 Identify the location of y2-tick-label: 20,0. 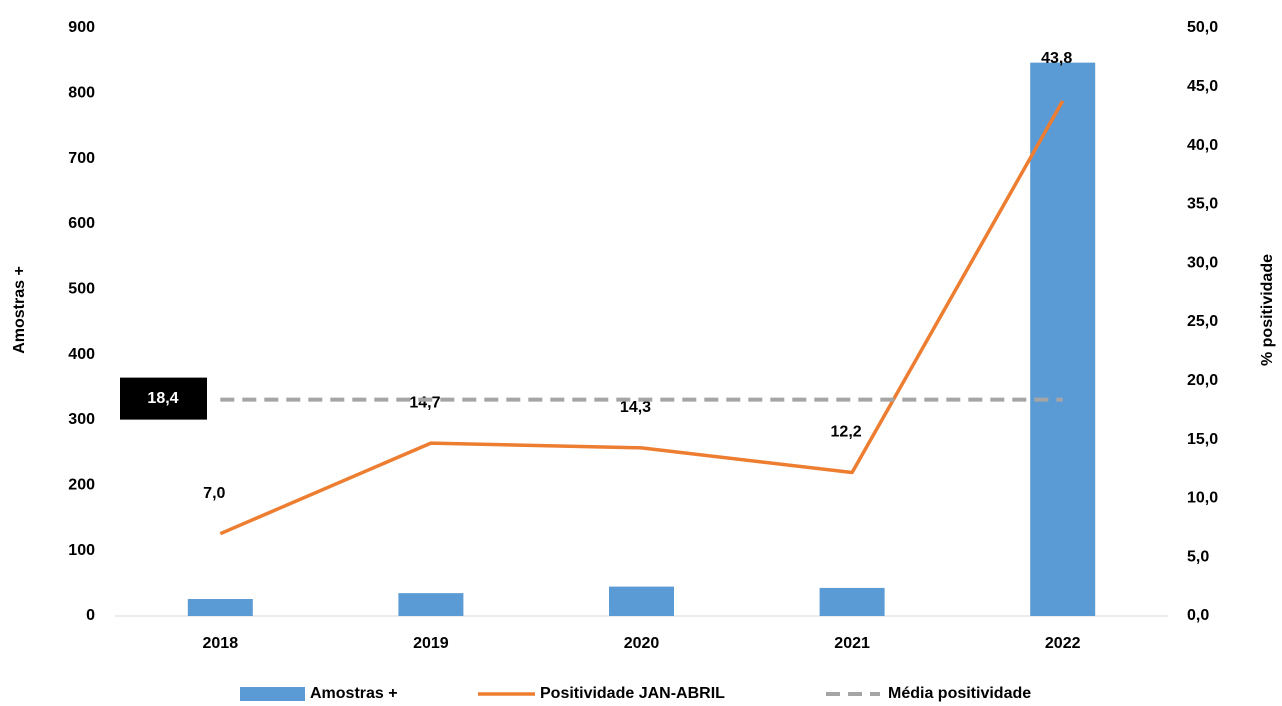
(1202, 380).